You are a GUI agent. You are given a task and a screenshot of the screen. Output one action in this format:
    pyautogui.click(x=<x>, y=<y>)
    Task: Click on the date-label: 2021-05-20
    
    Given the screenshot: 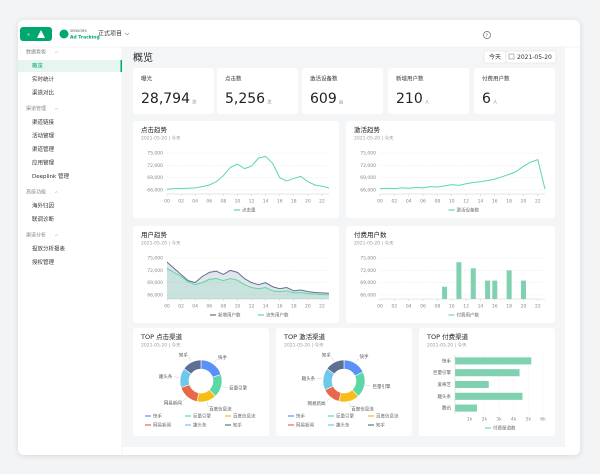 What is the action you would take?
    pyautogui.click(x=534, y=57)
    